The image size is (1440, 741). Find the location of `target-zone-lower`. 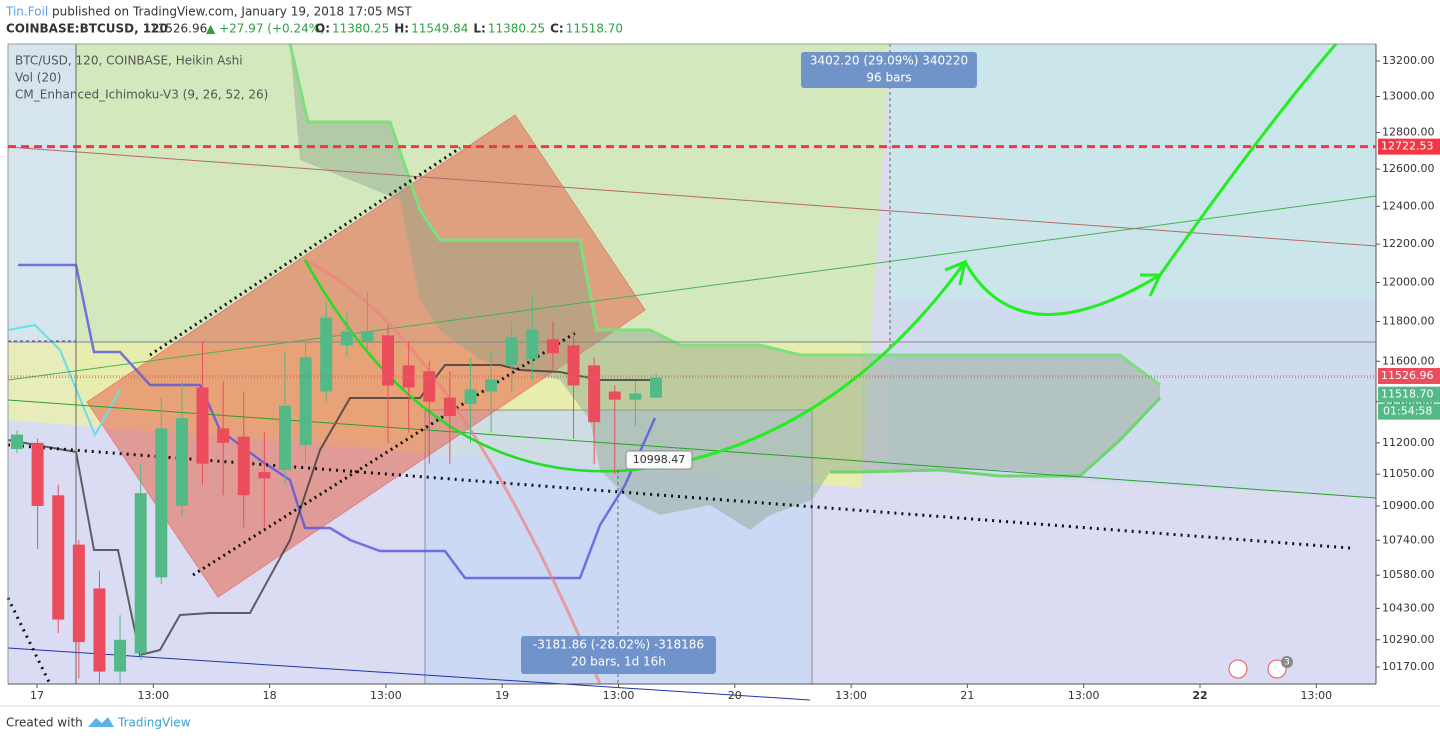

target-zone-lower is located at coordinates (1133, 399).